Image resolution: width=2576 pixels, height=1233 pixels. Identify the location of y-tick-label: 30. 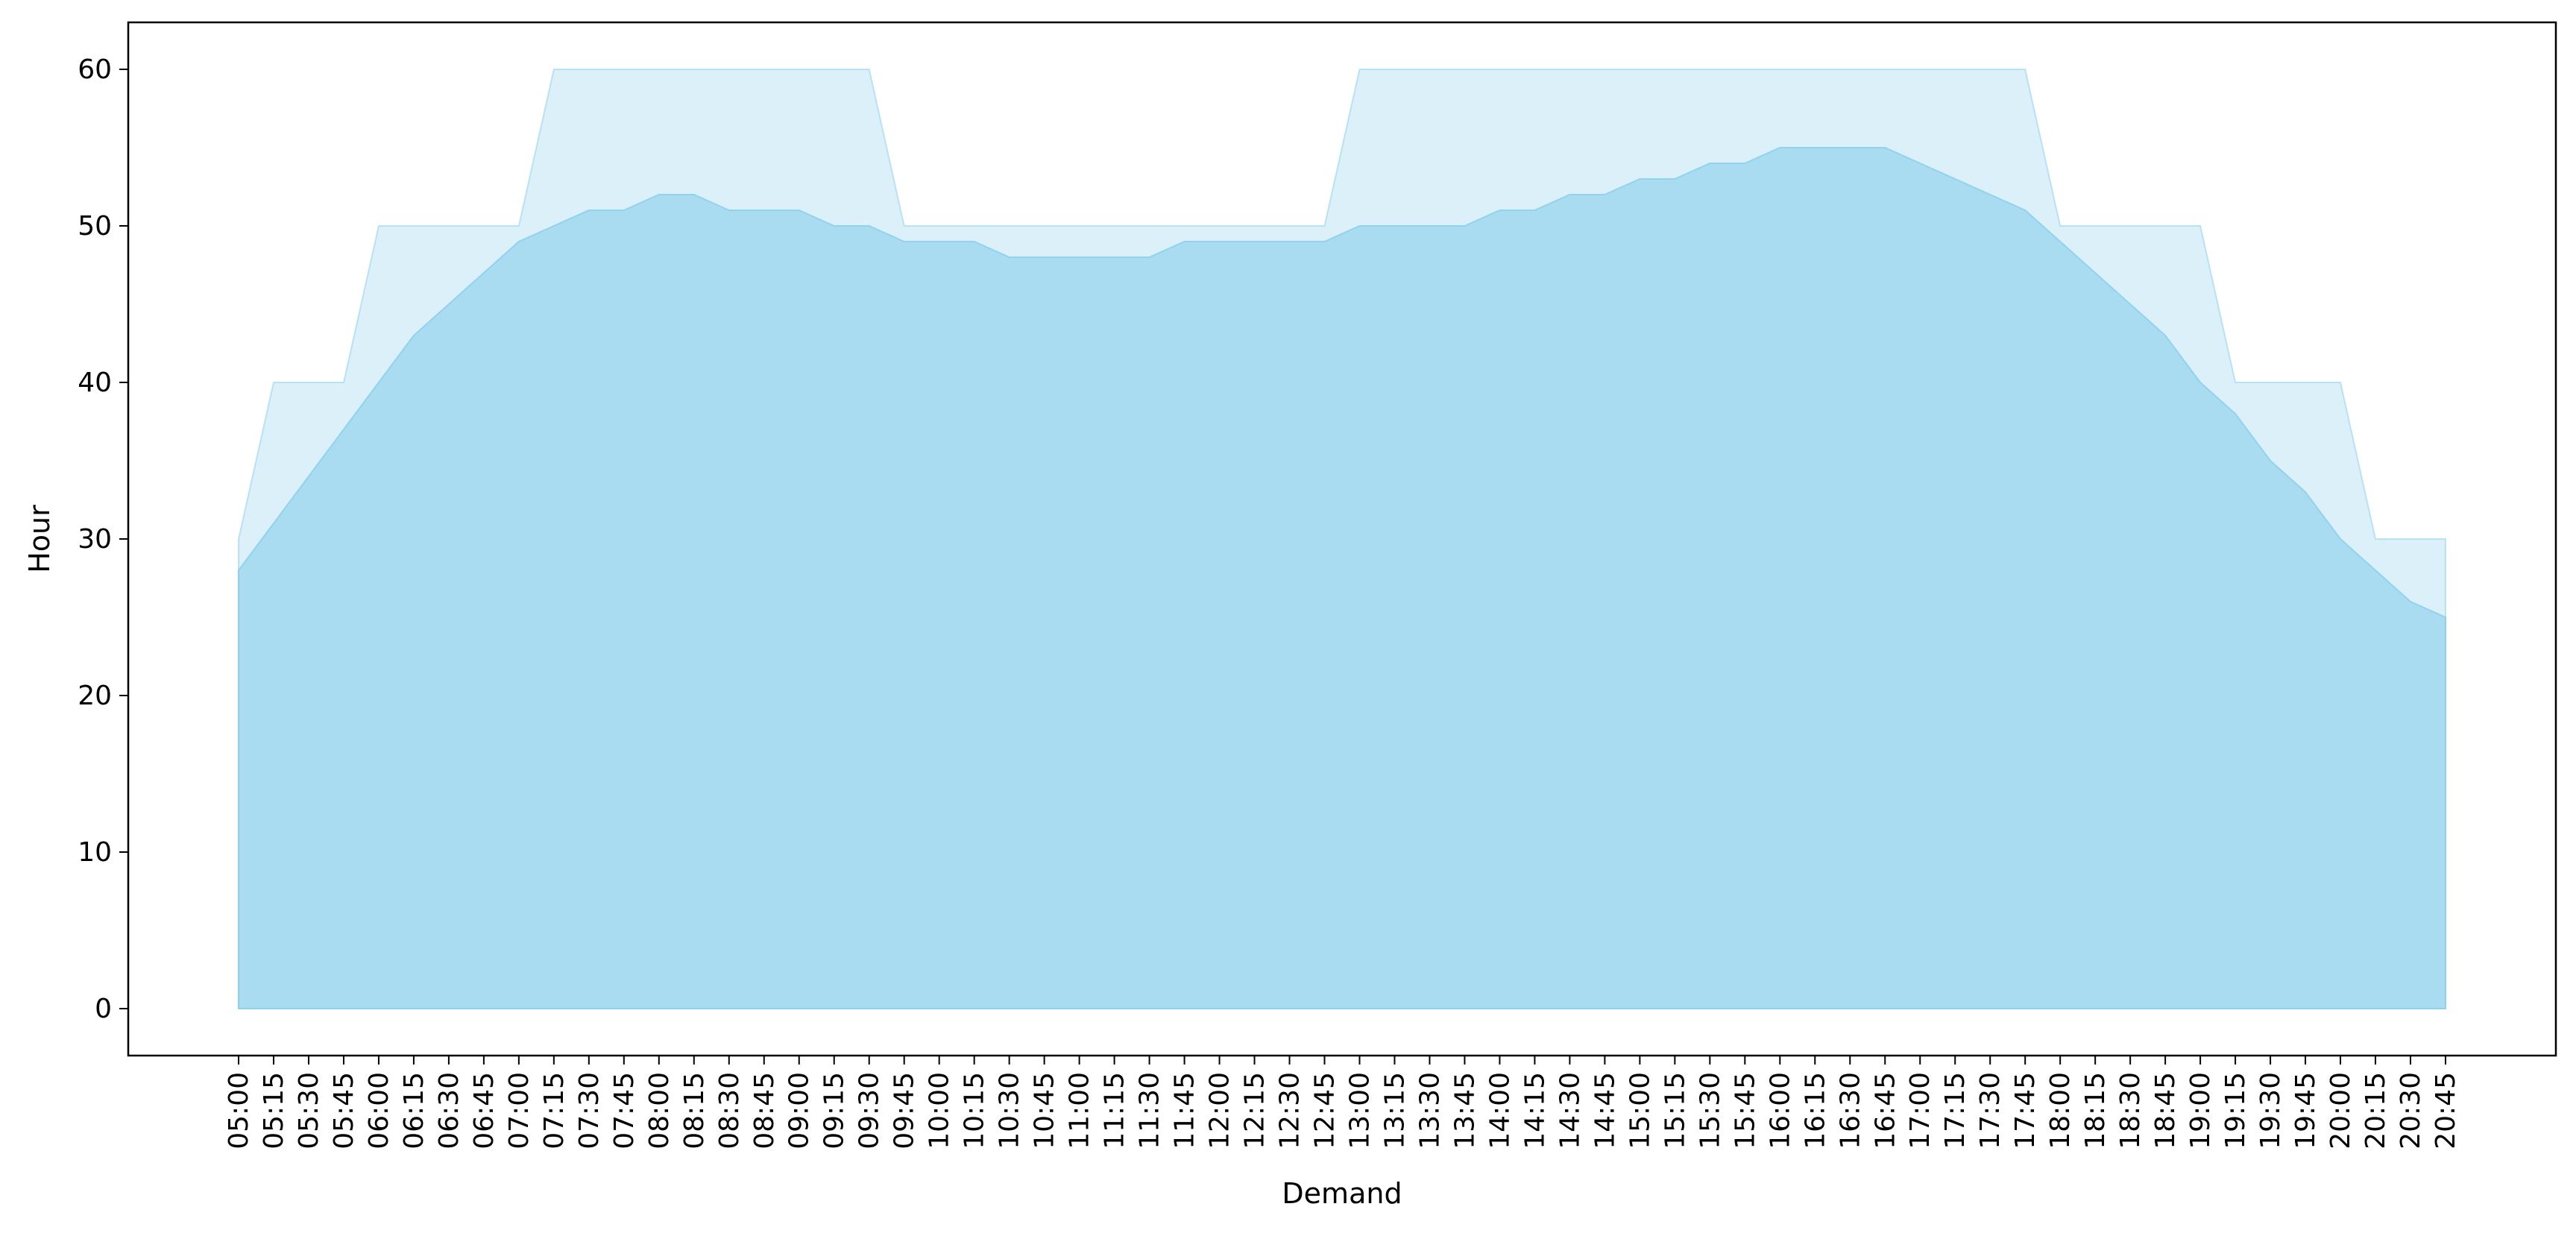
(95, 539).